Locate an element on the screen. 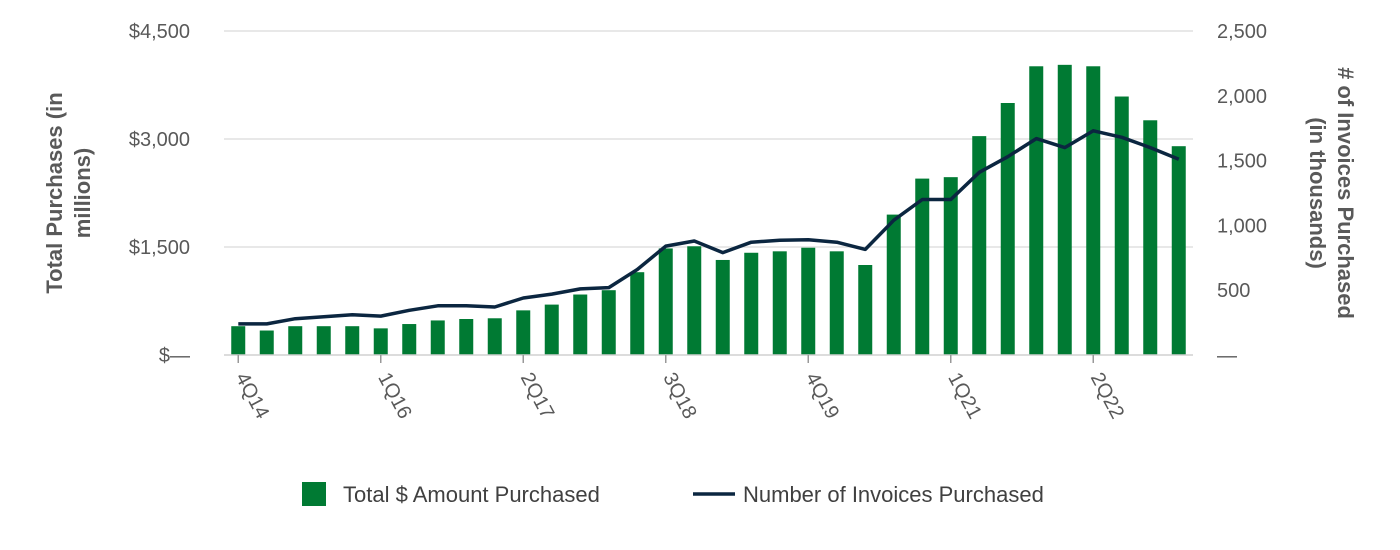 This screenshot has height=550, width=1400. left-tick-label: $4,500 is located at coordinates (159, 32).